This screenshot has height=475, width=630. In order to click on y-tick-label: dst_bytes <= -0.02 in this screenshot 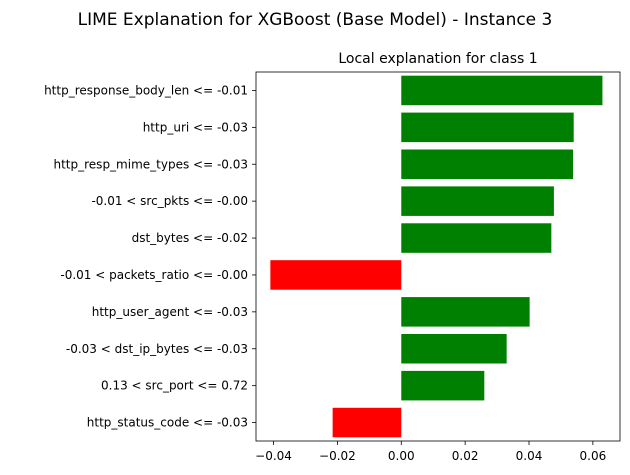, I will do `click(190, 238)`.